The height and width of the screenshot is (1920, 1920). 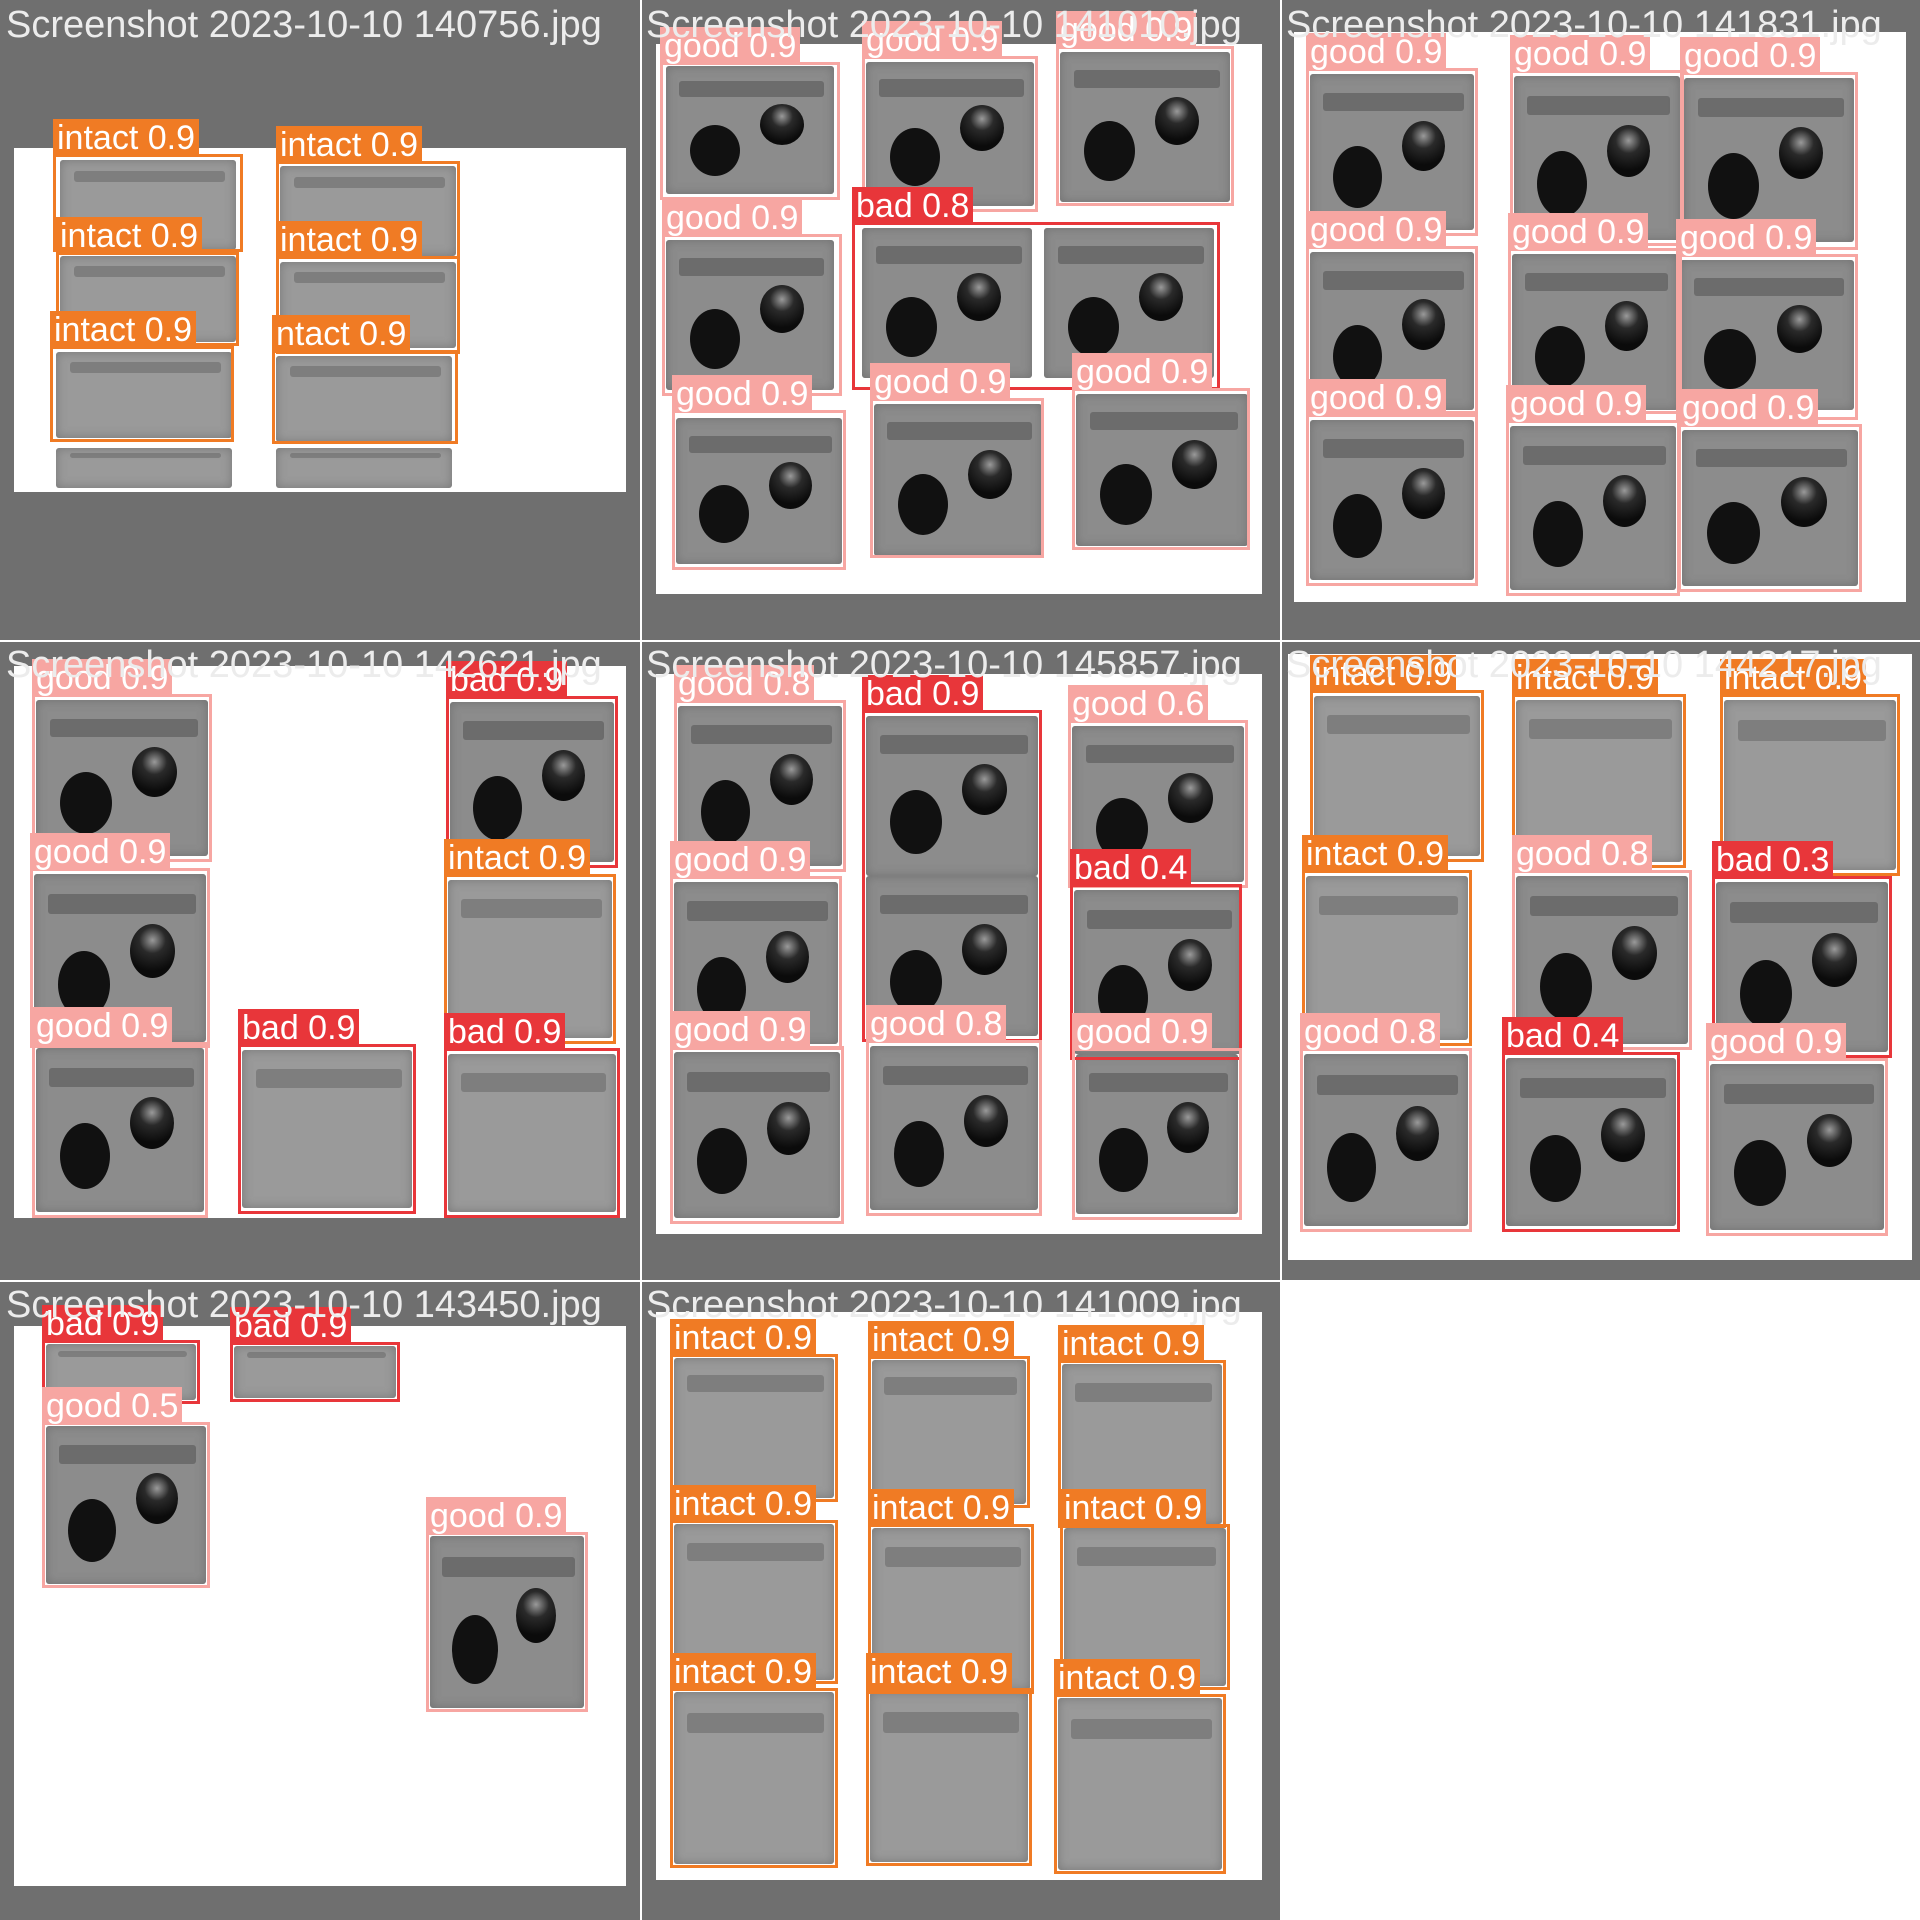 I want to click on tile-filename: Screenshot 2023-10-10 141009.jpg, so click(x=944, y=1305).